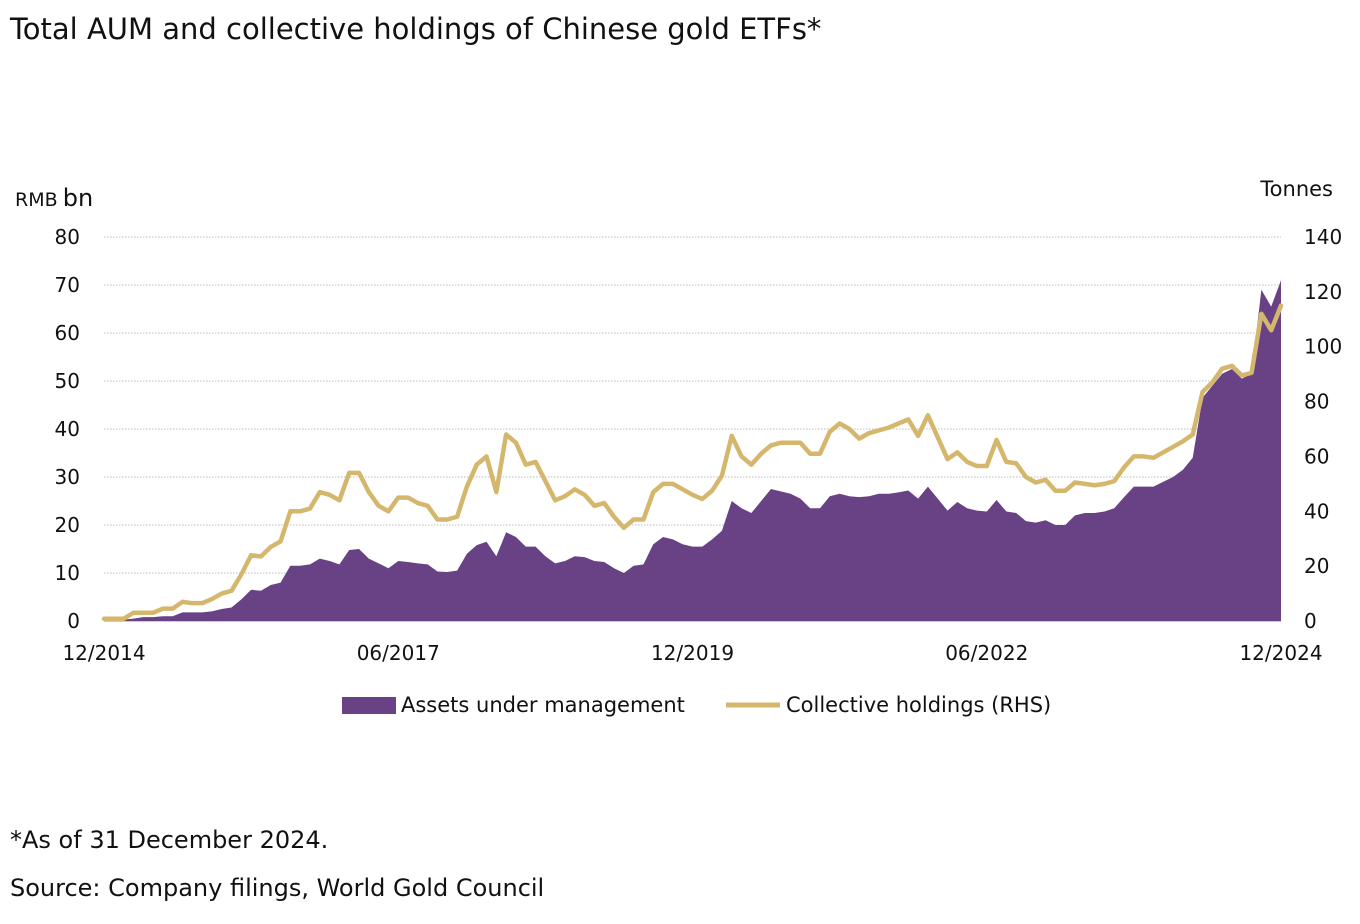  Describe the element at coordinates (398, 653) in the screenshot. I see `x-tick-label: 06/2017` at that location.